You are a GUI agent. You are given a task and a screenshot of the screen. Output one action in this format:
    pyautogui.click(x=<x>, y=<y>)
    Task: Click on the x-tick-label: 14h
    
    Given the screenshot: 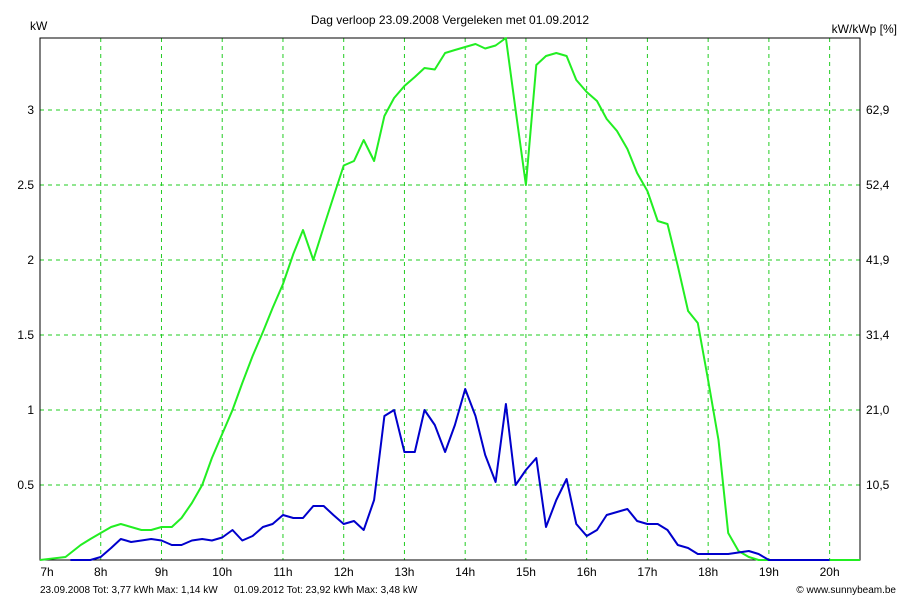 What is the action you would take?
    pyautogui.click(x=465, y=572)
    